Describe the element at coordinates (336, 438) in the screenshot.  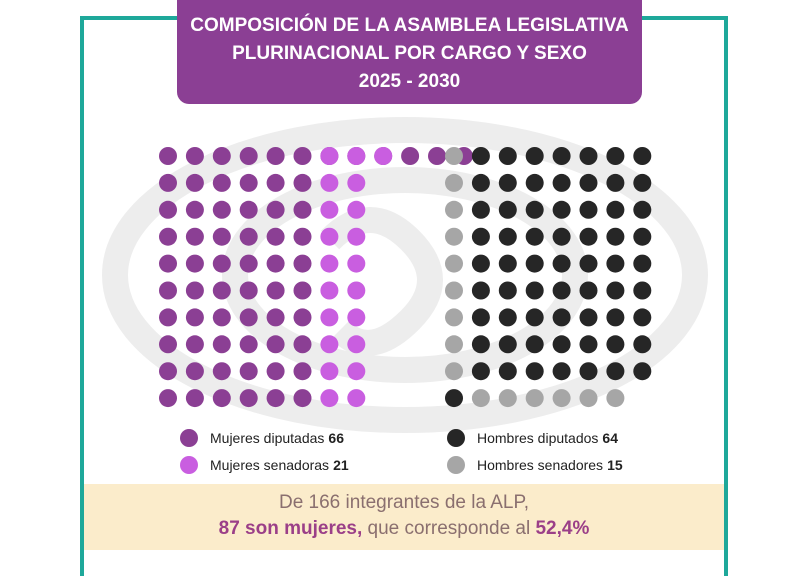
I see `legend-value: 66` at that location.